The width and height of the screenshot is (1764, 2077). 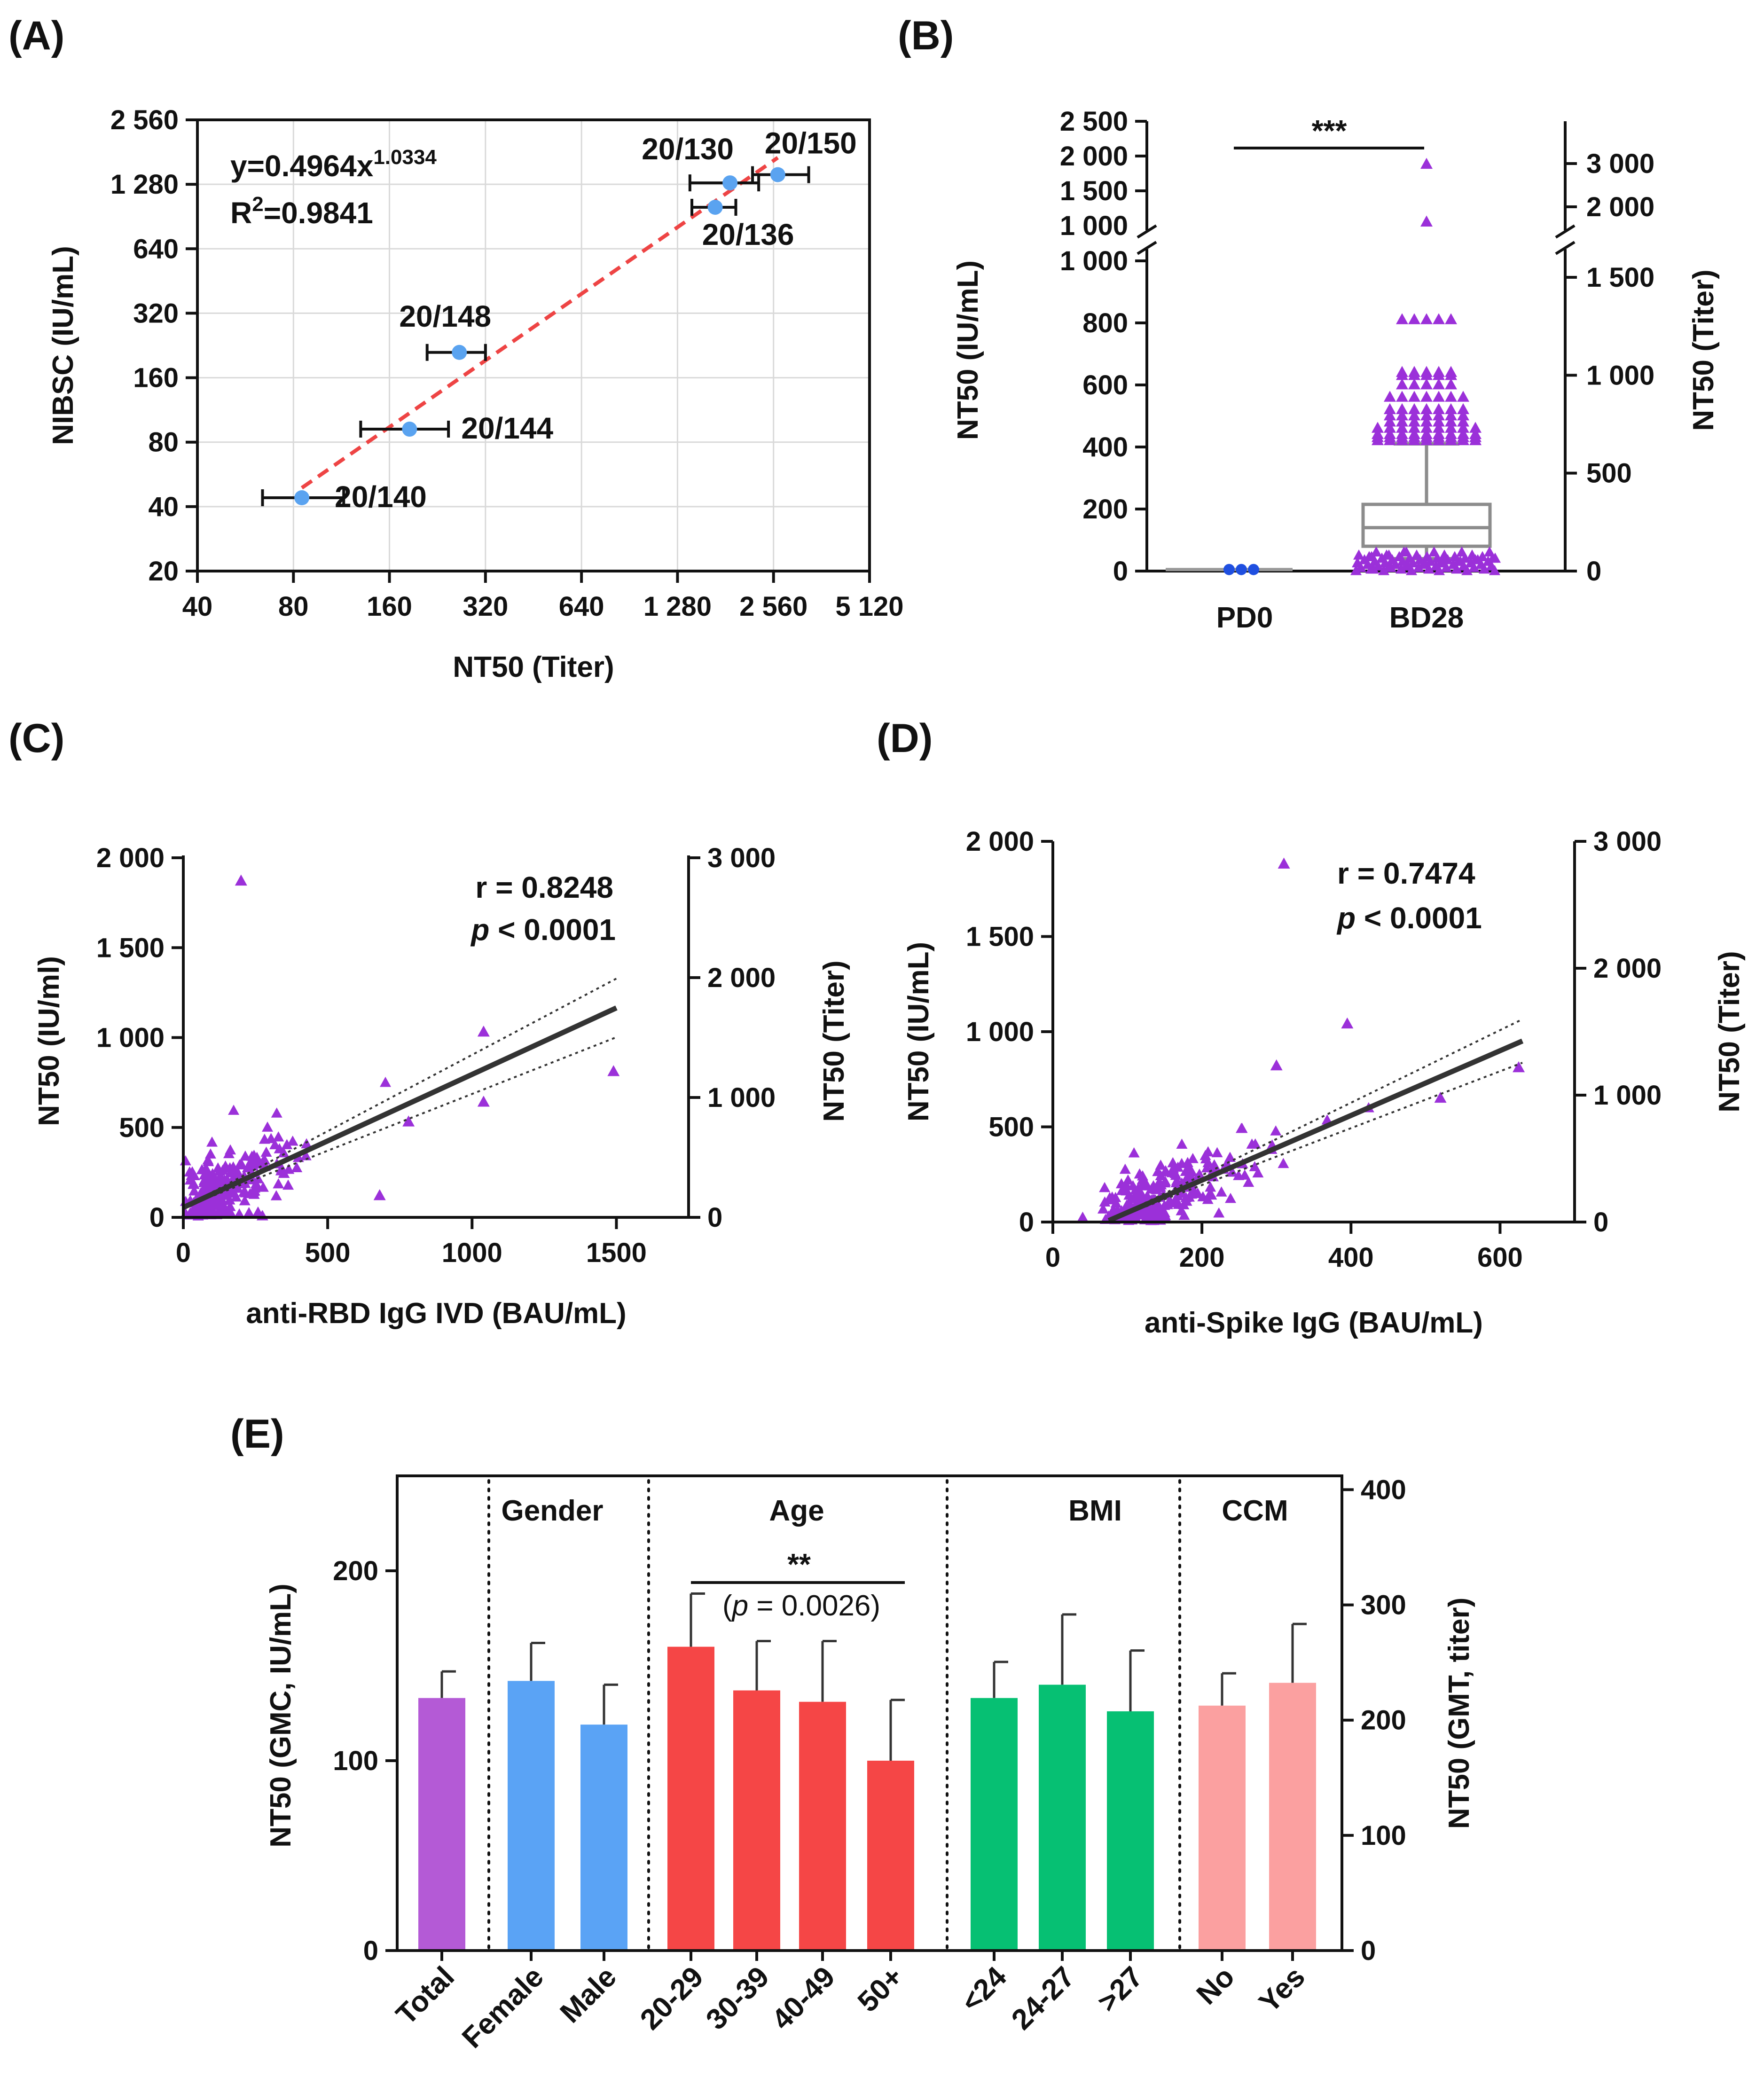 I want to click on panel-e-x-tick-label: 40-49, so click(x=803, y=1998).